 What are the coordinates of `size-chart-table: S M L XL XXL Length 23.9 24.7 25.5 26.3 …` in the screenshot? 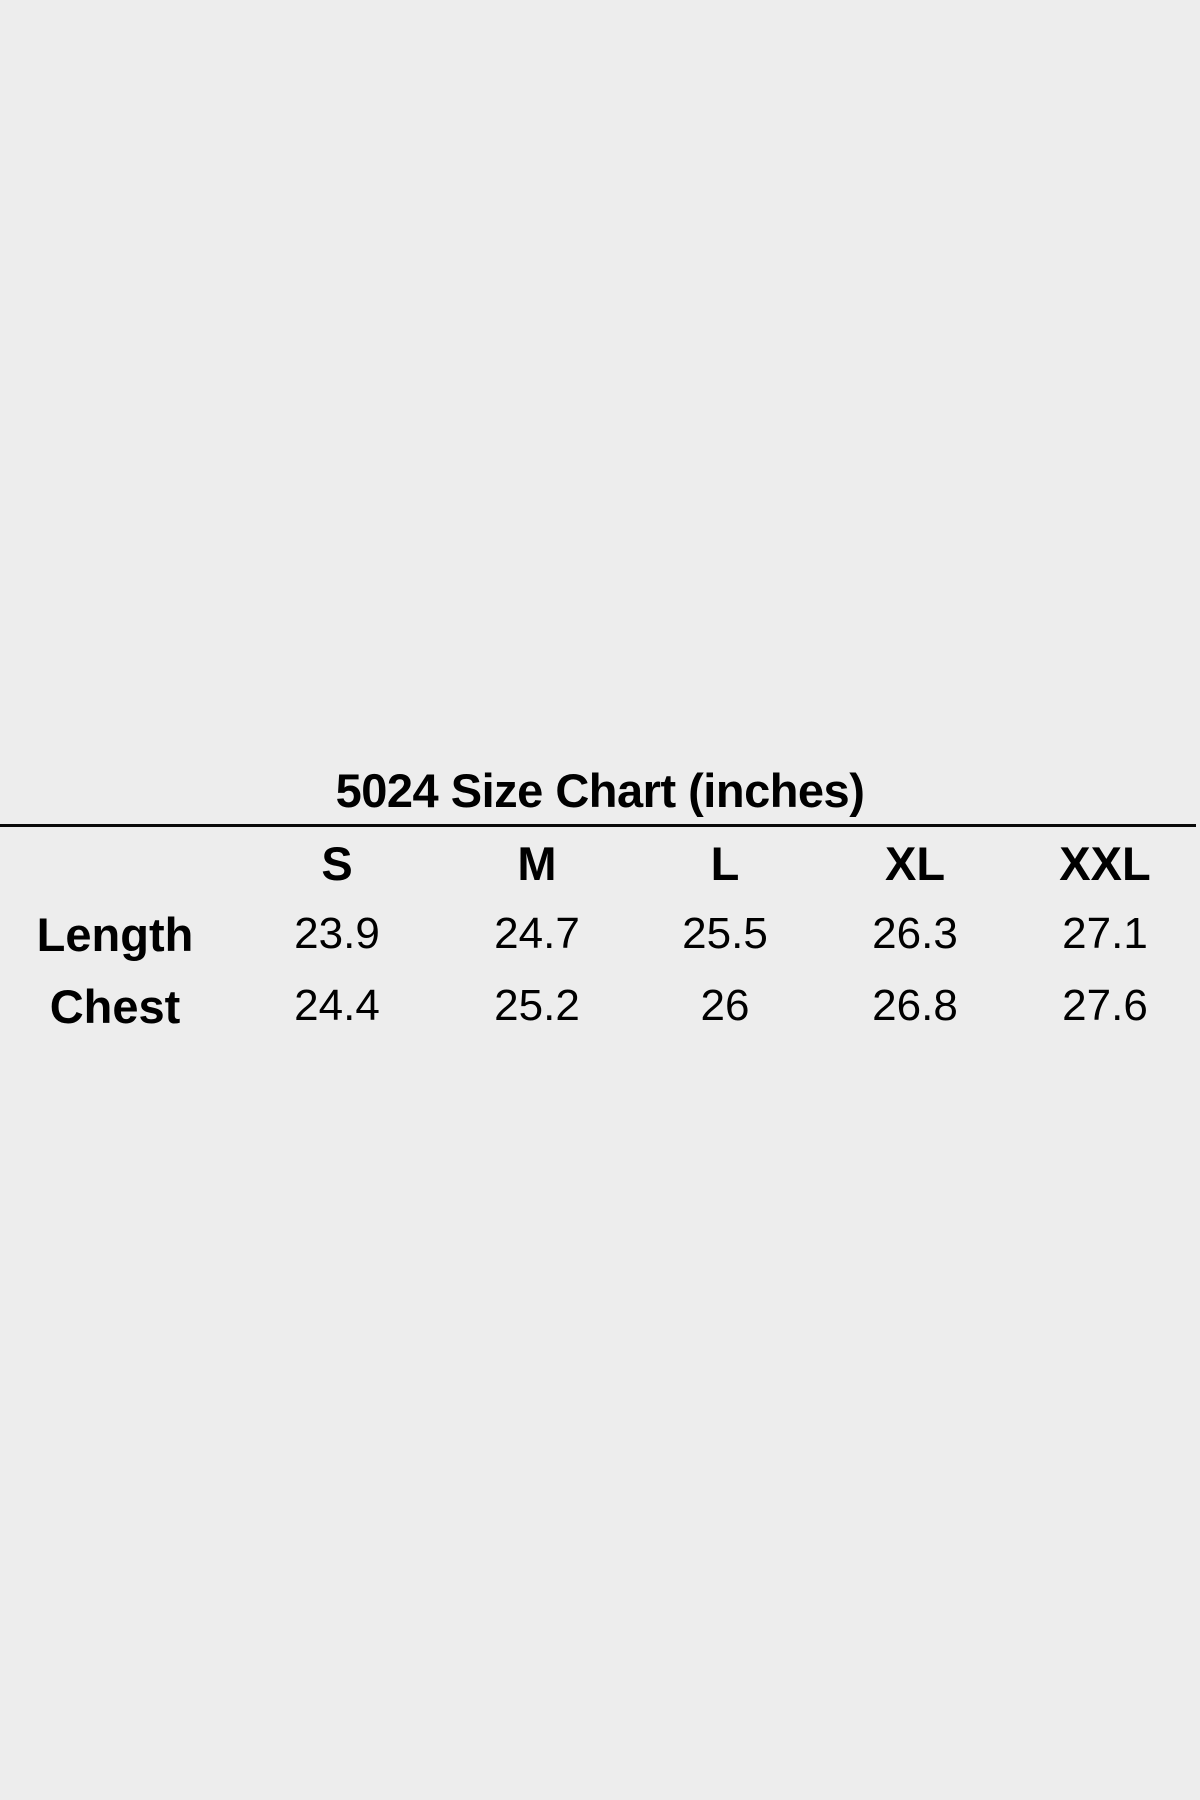 It's located at (600, 935).